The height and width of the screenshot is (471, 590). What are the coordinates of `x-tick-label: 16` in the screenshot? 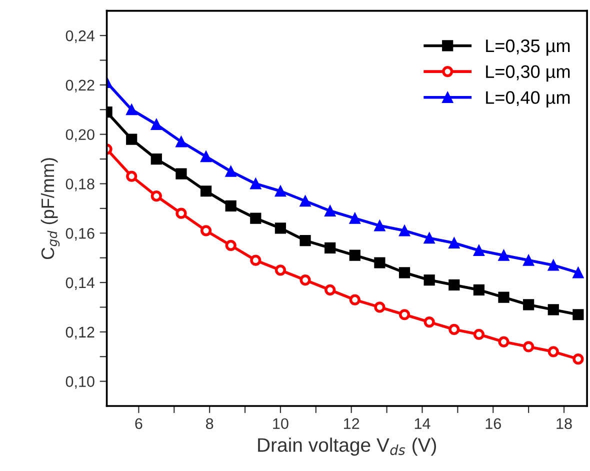 It's located at (493, 424).